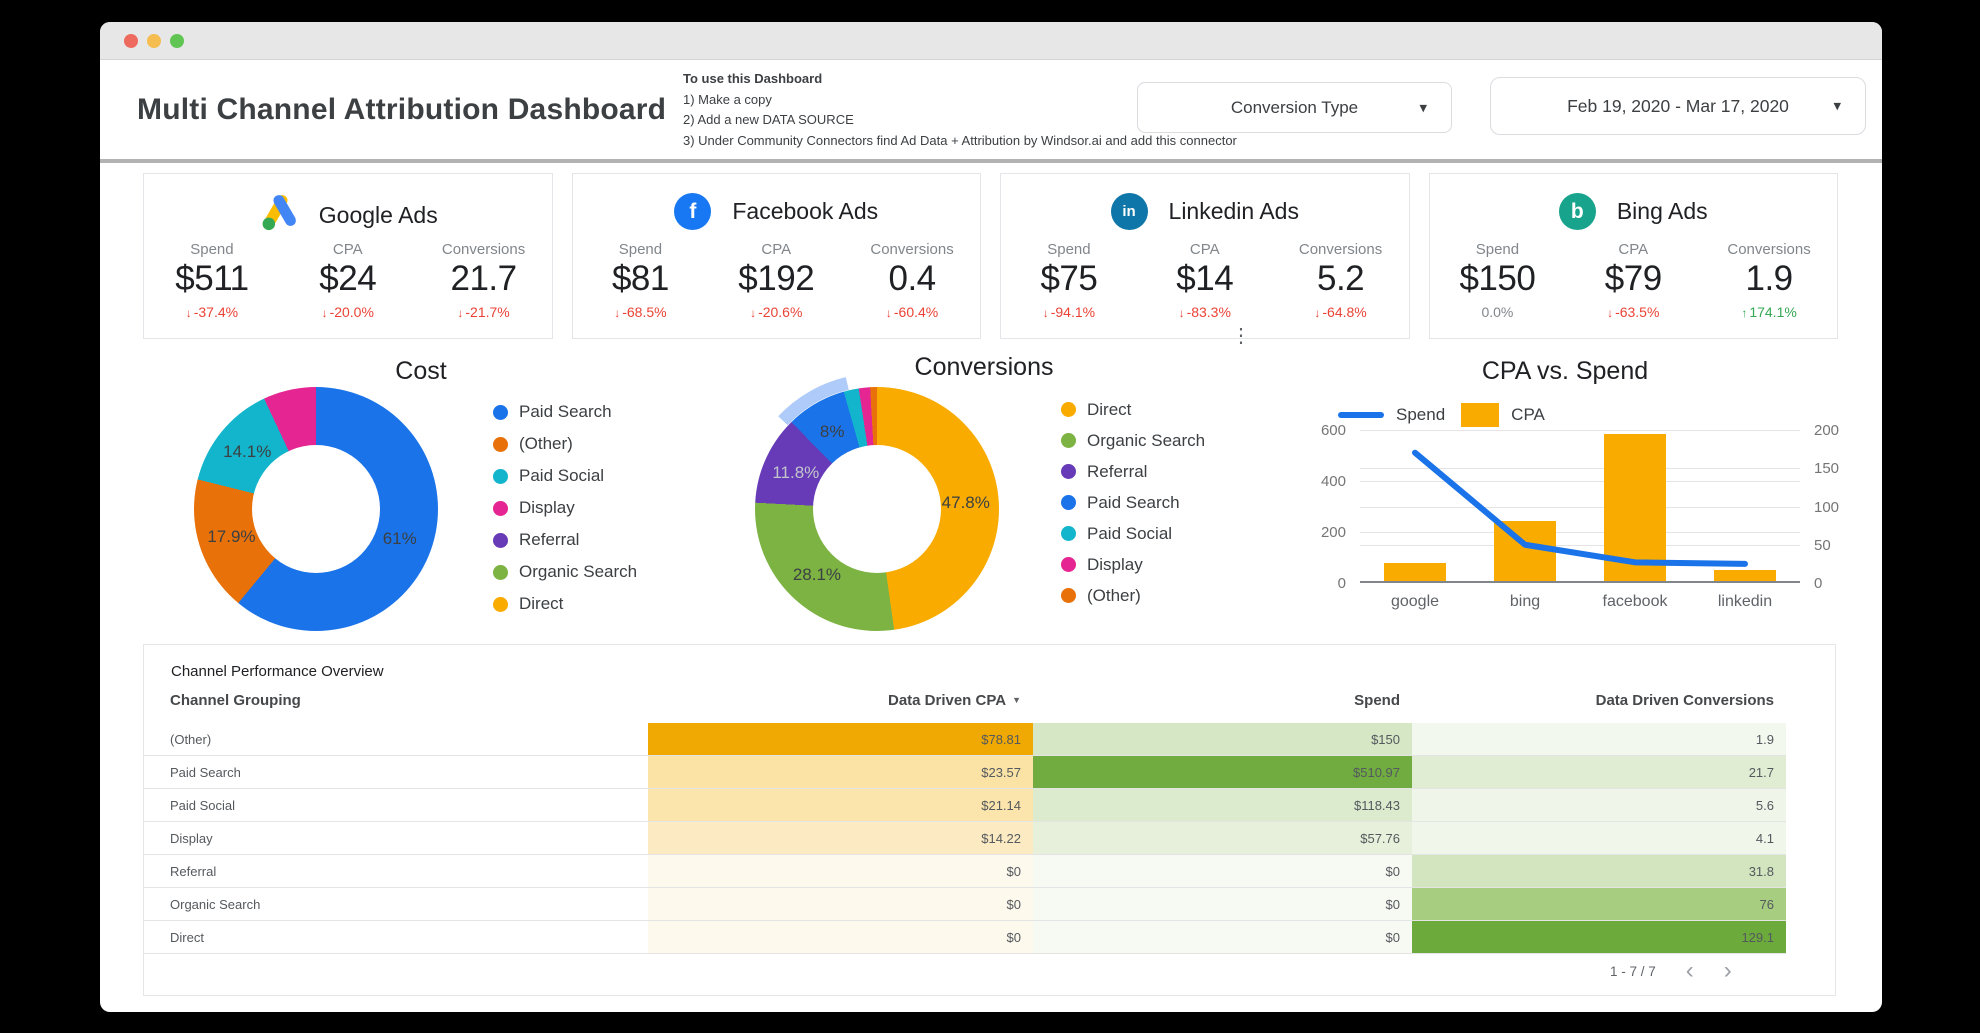 The image size is (1980, 1033). I want to click on right-axis-tick: 150, so click(1827, 469).